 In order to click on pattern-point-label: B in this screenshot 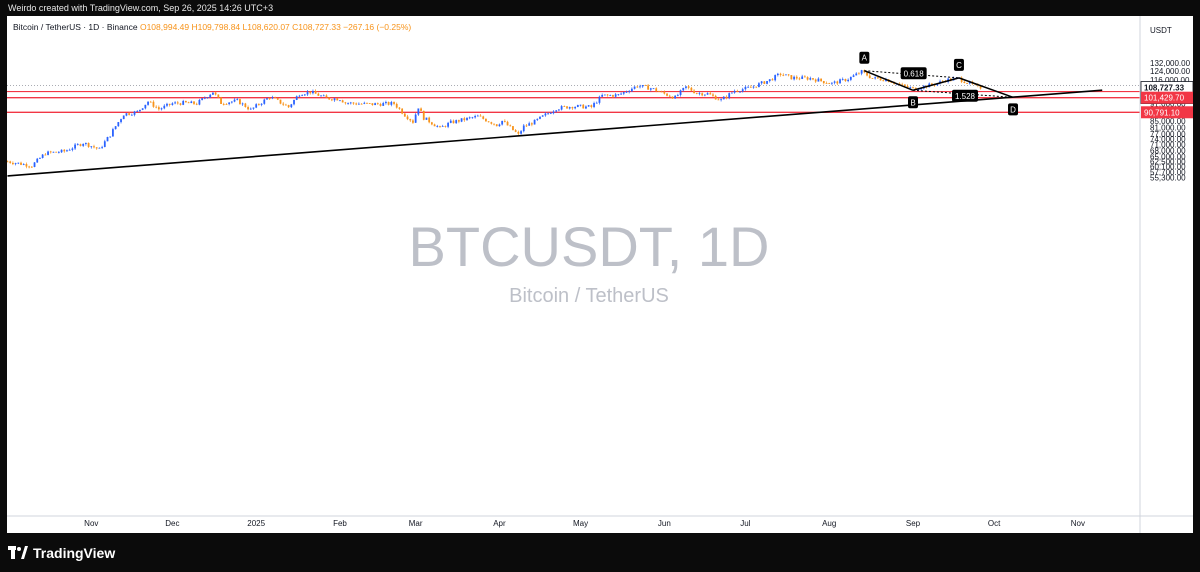, I will do `click(912, 102)`.